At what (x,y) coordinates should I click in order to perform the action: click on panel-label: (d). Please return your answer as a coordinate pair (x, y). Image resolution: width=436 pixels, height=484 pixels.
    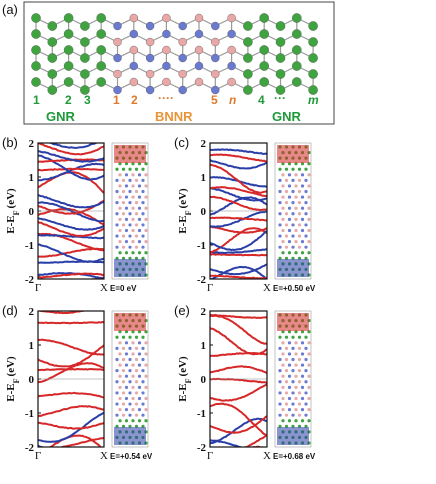
    Looking at the image, I should click on (10, 310).